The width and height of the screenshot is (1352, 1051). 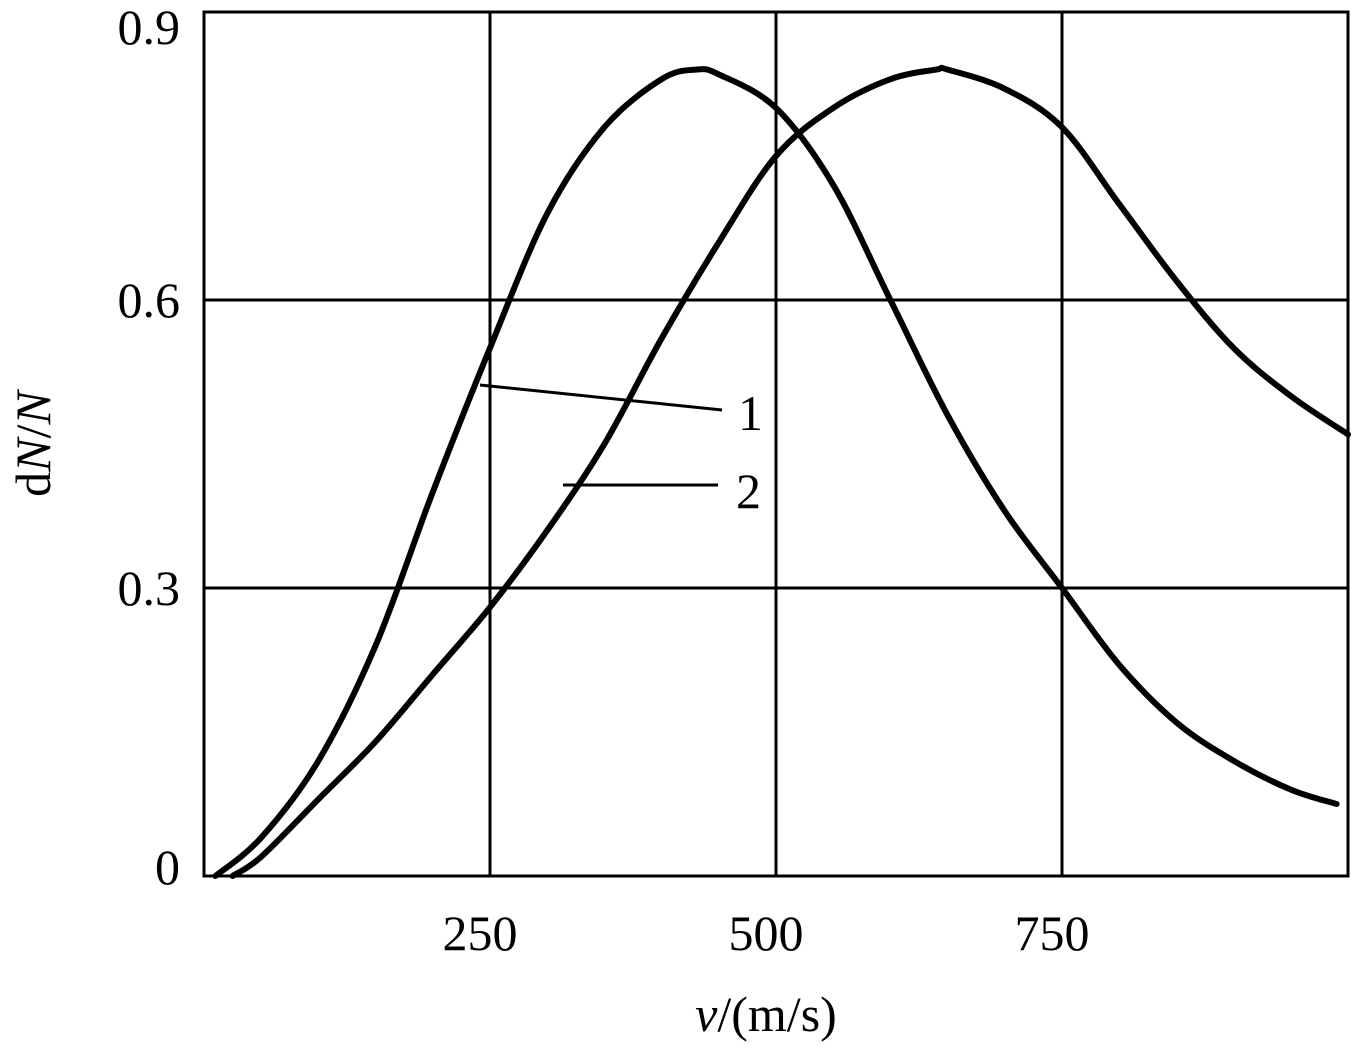 I want to click on x-axis-title: v/(m/s), so click(x=766, y=1014).